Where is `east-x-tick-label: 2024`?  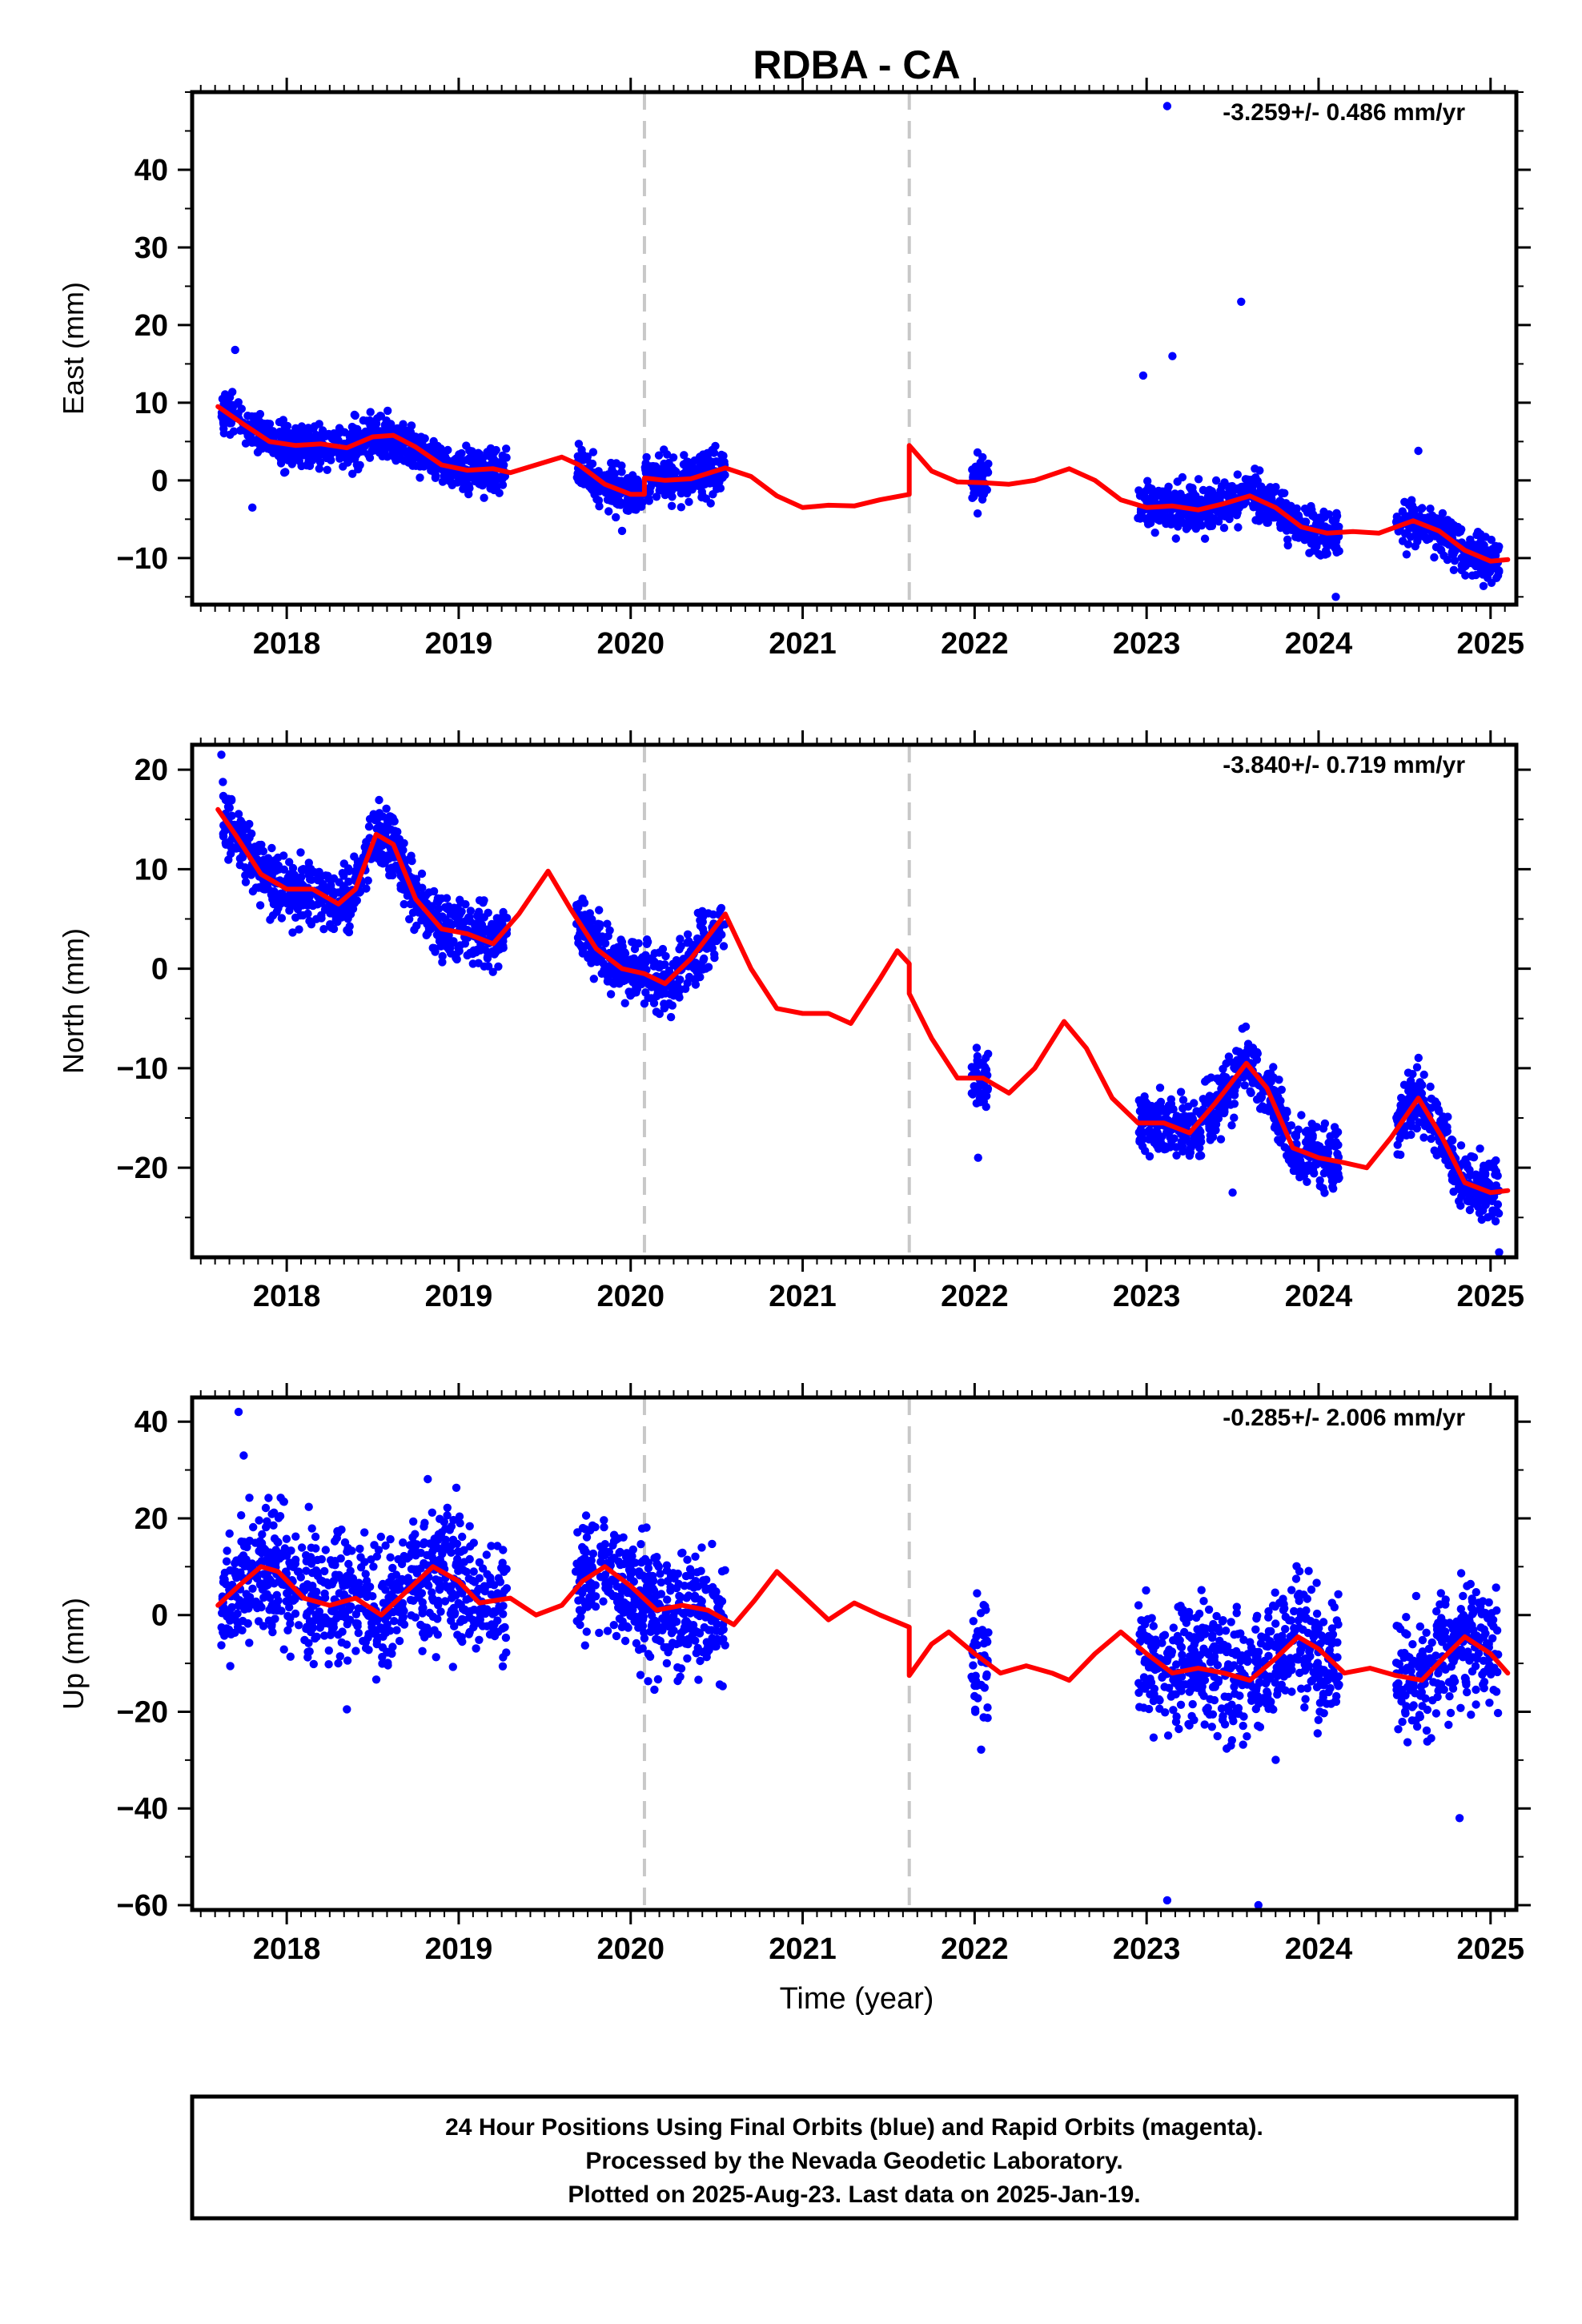 east-x-tick-label: 2024 is located at coordinates (1319, 644).